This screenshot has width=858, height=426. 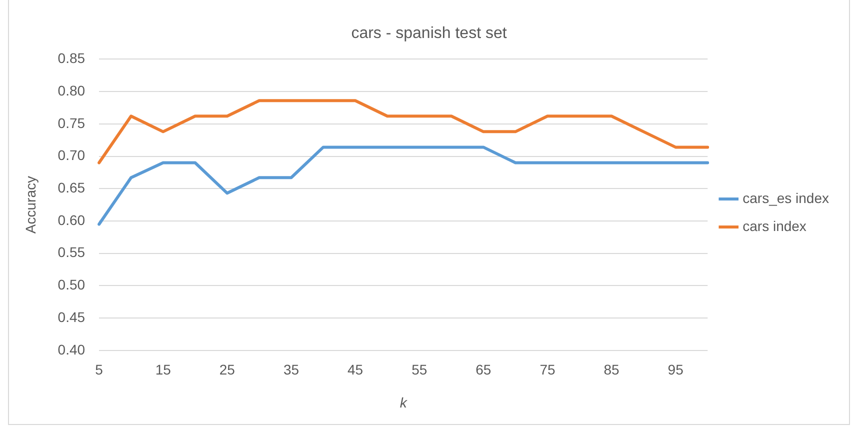 I want to click on x-tick-label: 55, so click(x=420, y=370).